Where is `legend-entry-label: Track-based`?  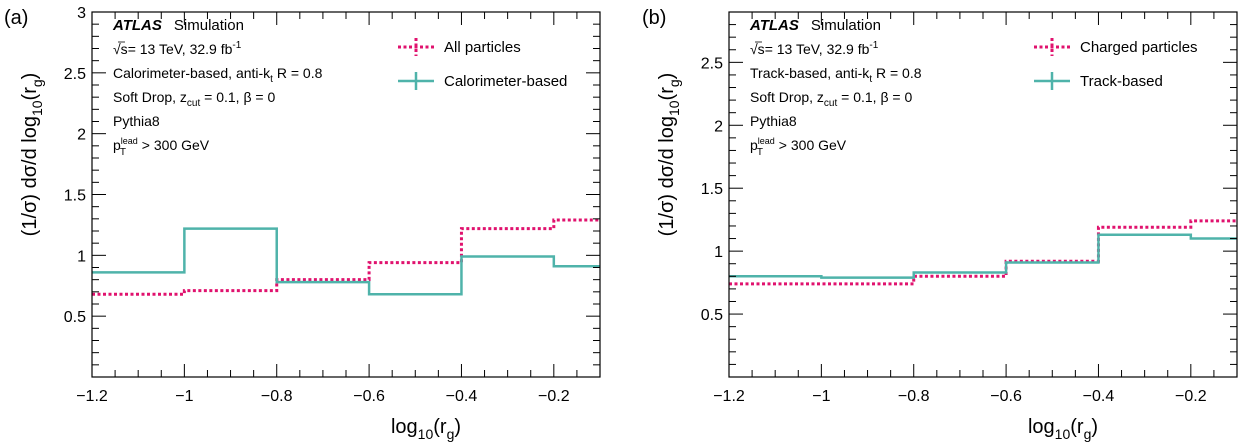
legend-entry-label: Track-based is located at coordinates (1121, 81).